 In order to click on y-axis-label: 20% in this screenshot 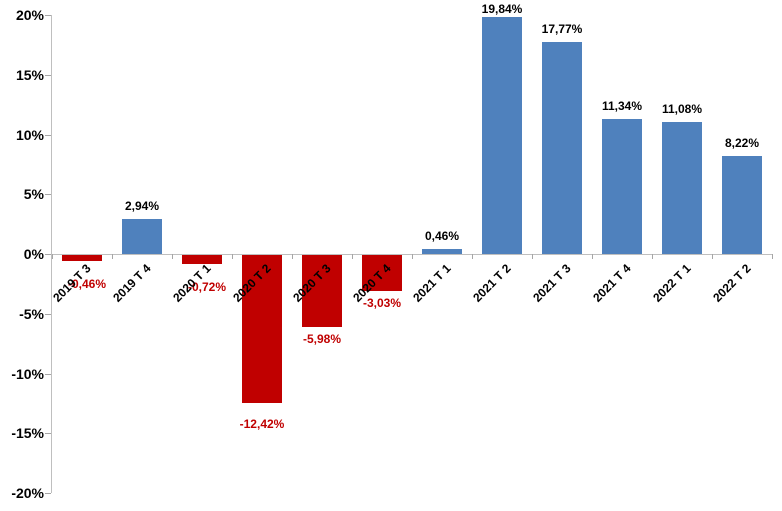, I will do `click(29, 15)`.